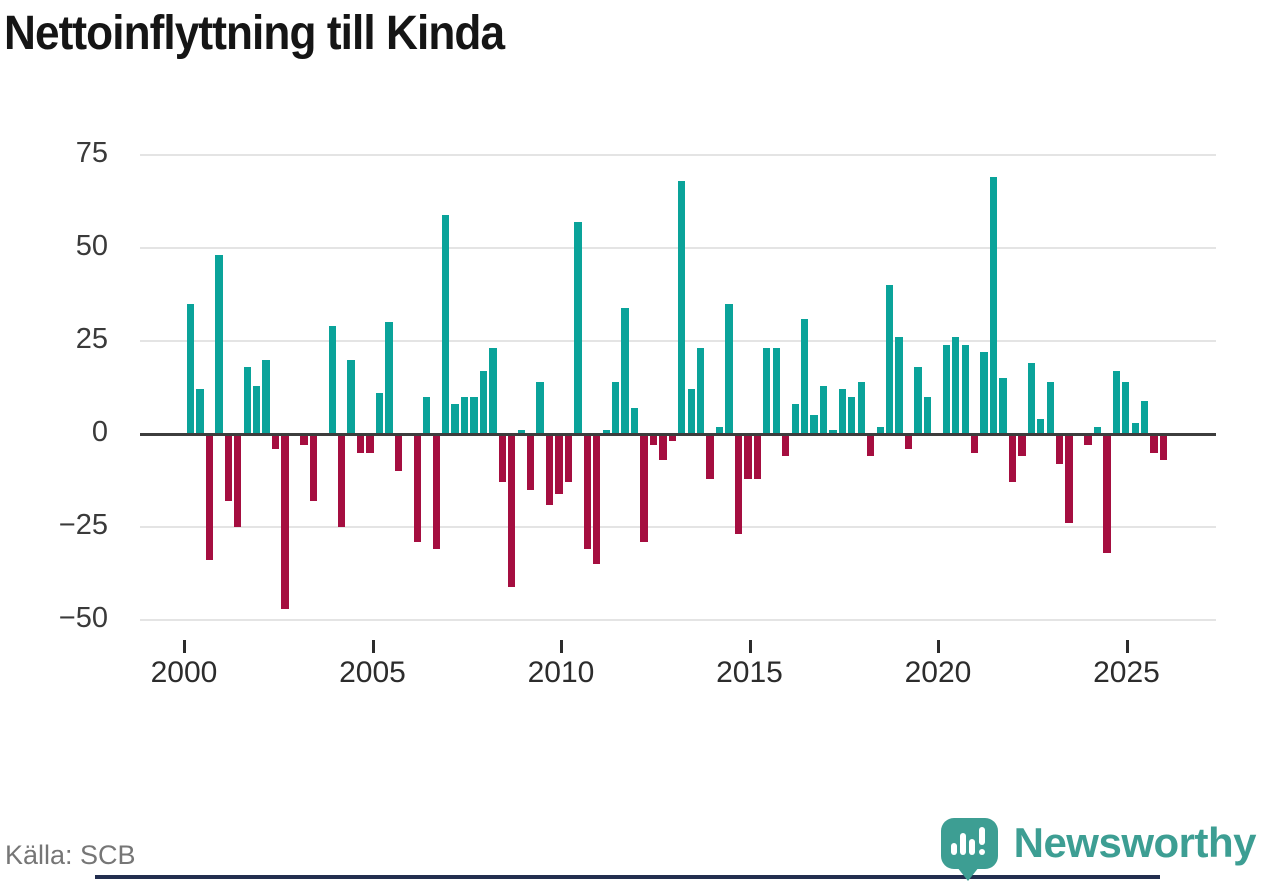  What do you see at coordinates (91, 153) in the screenshot?
I see `y-axis-tick-label: 75` at bounding box center [91, 153].